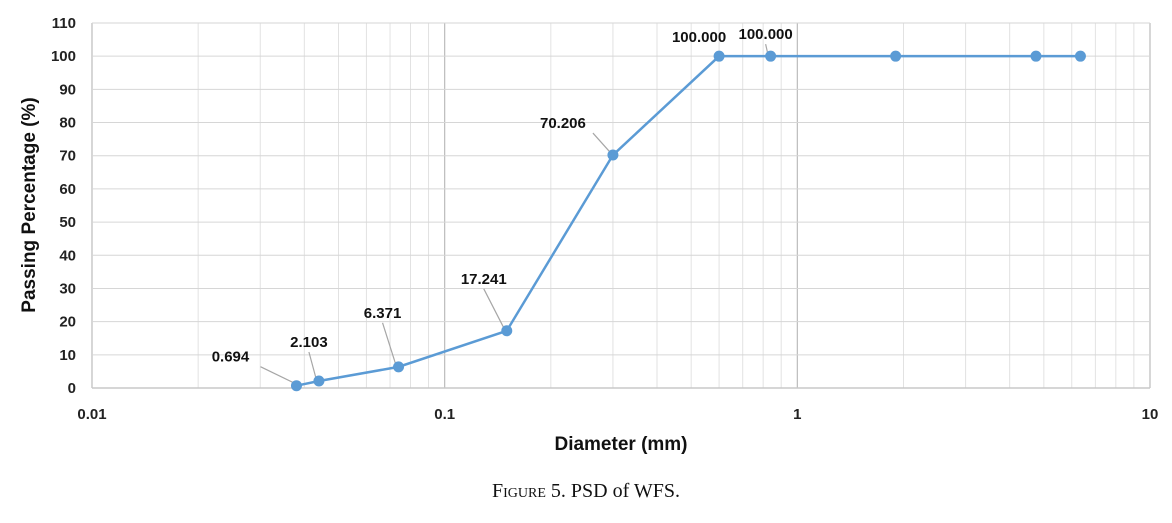 The image size is (1172, 523). I want to click on y-tick-label: 50, so click(67, 222).